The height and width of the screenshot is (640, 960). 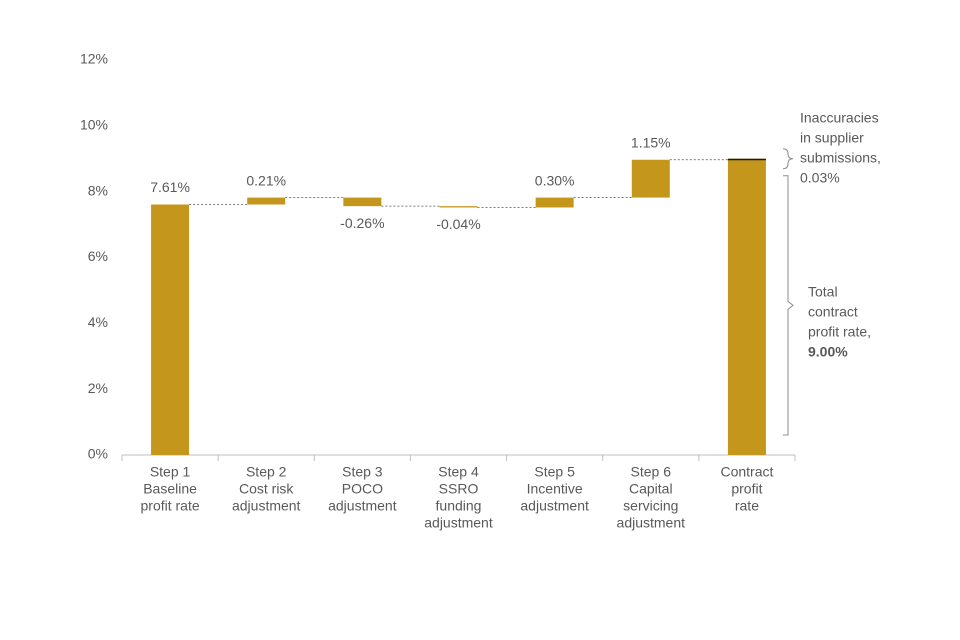 I want to click on x-tick-label: profit rate, so click(x=170, y=506).